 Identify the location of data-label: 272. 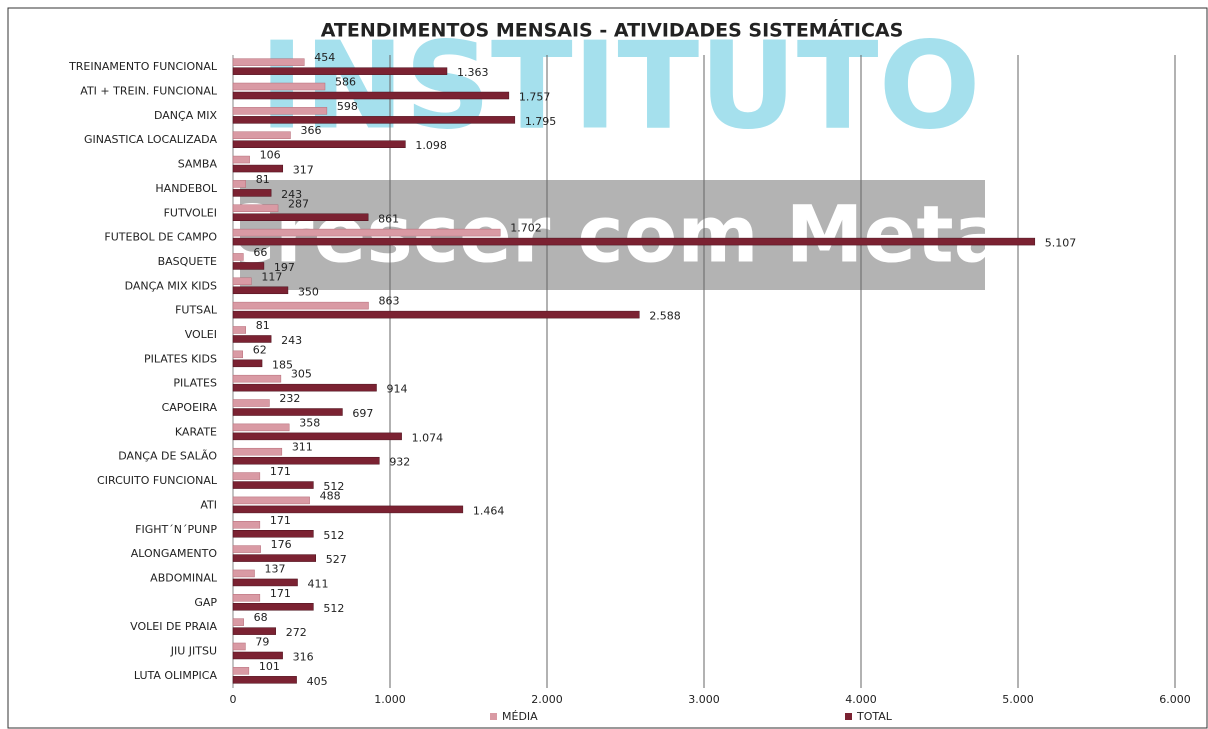
(296, 632).